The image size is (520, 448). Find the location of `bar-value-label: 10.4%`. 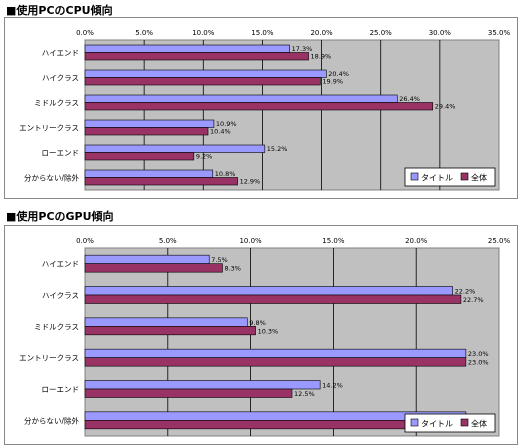

bar-value-label: 10.4% is located at coordinates (220, 132).